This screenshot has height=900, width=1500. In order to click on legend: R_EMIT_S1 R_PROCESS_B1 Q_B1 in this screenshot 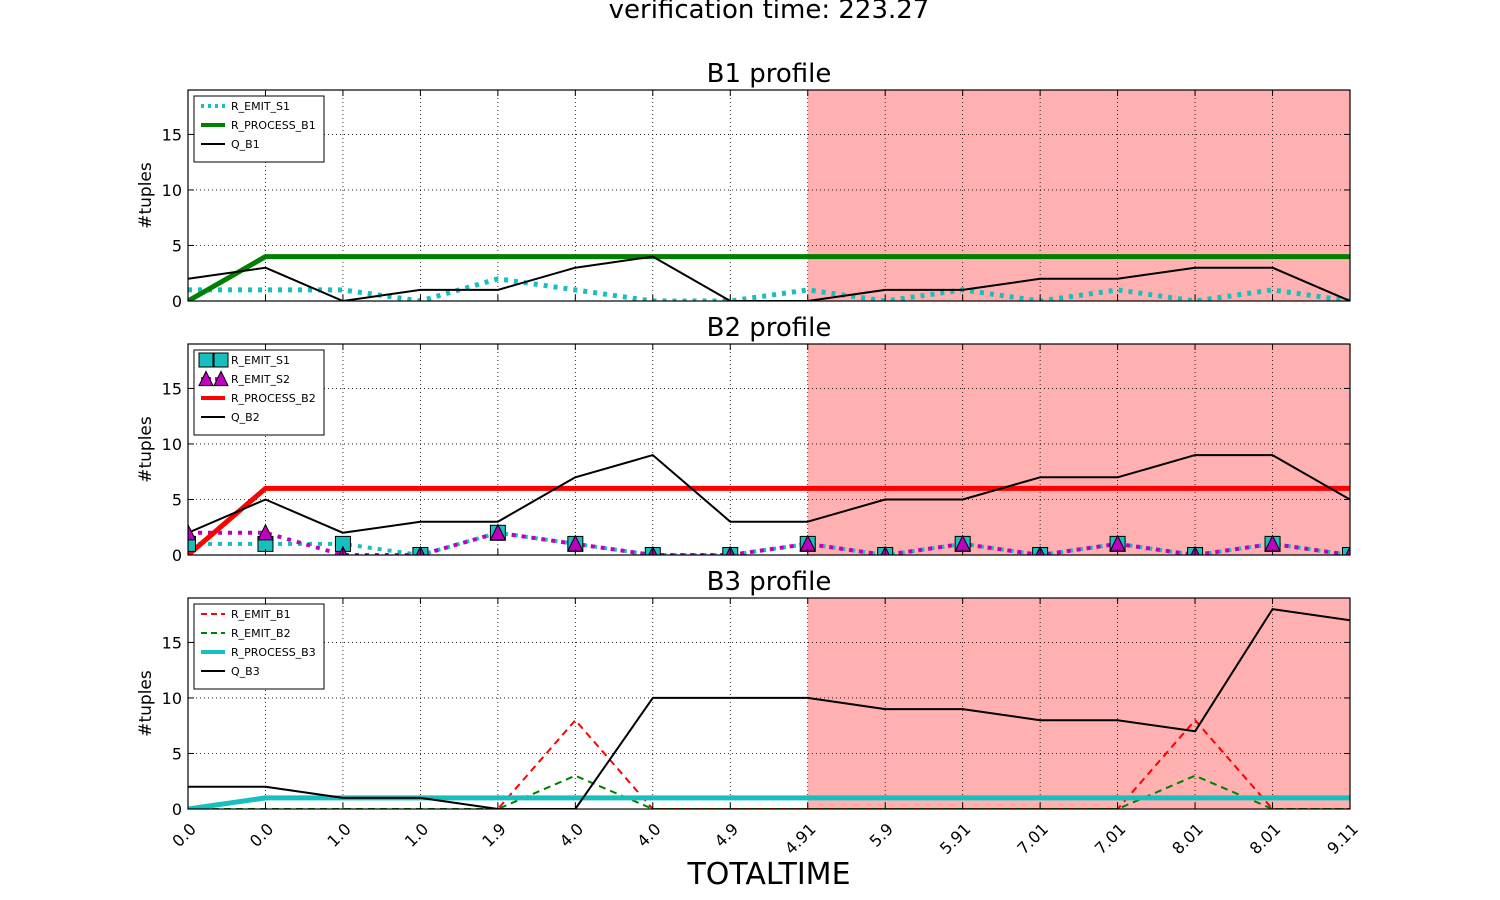, I will do `click(259, 129)`.